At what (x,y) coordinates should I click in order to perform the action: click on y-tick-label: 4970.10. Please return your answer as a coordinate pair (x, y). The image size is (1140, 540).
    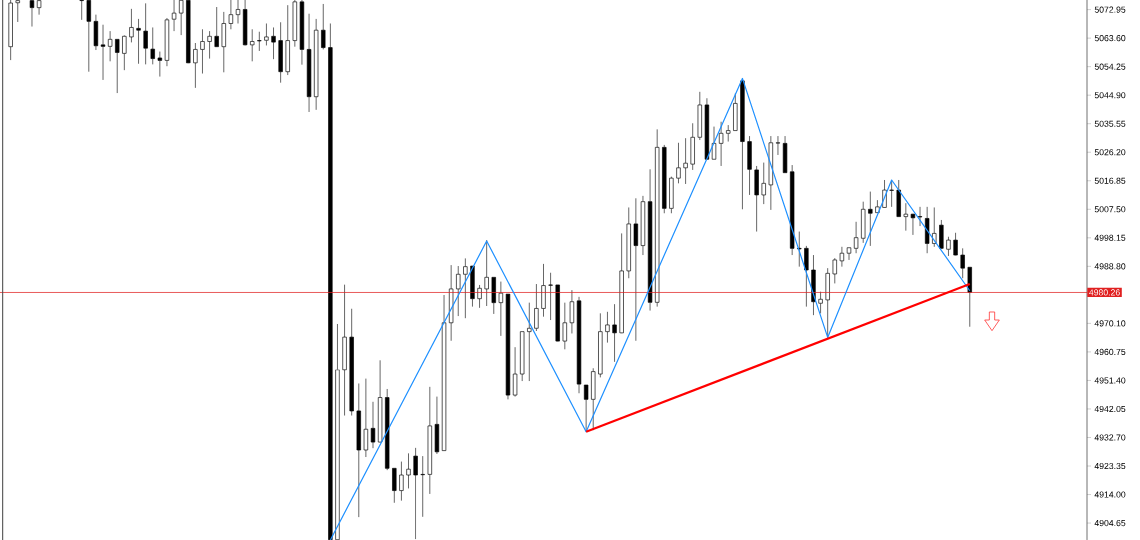
    Looking at the image, I should click on (1110, 323).